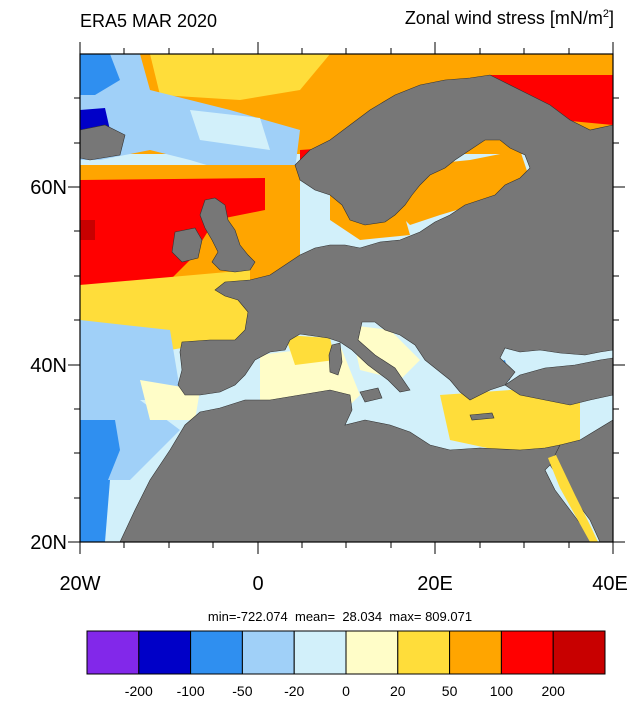  I want to click on colorbar-label: -100, so click(190, 691).